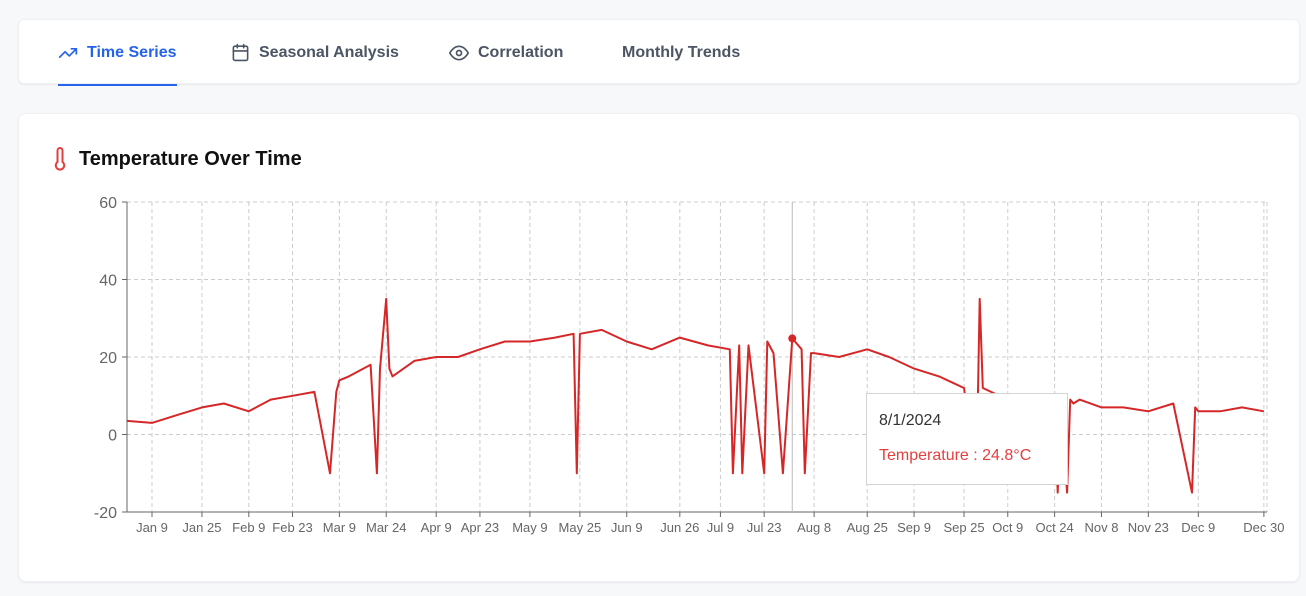 The image size is (1306, 596). What do you see at coordinates (108, 203) in the screenshot?
I see `y-tick-label: 60` at bounding box center [108, 203].